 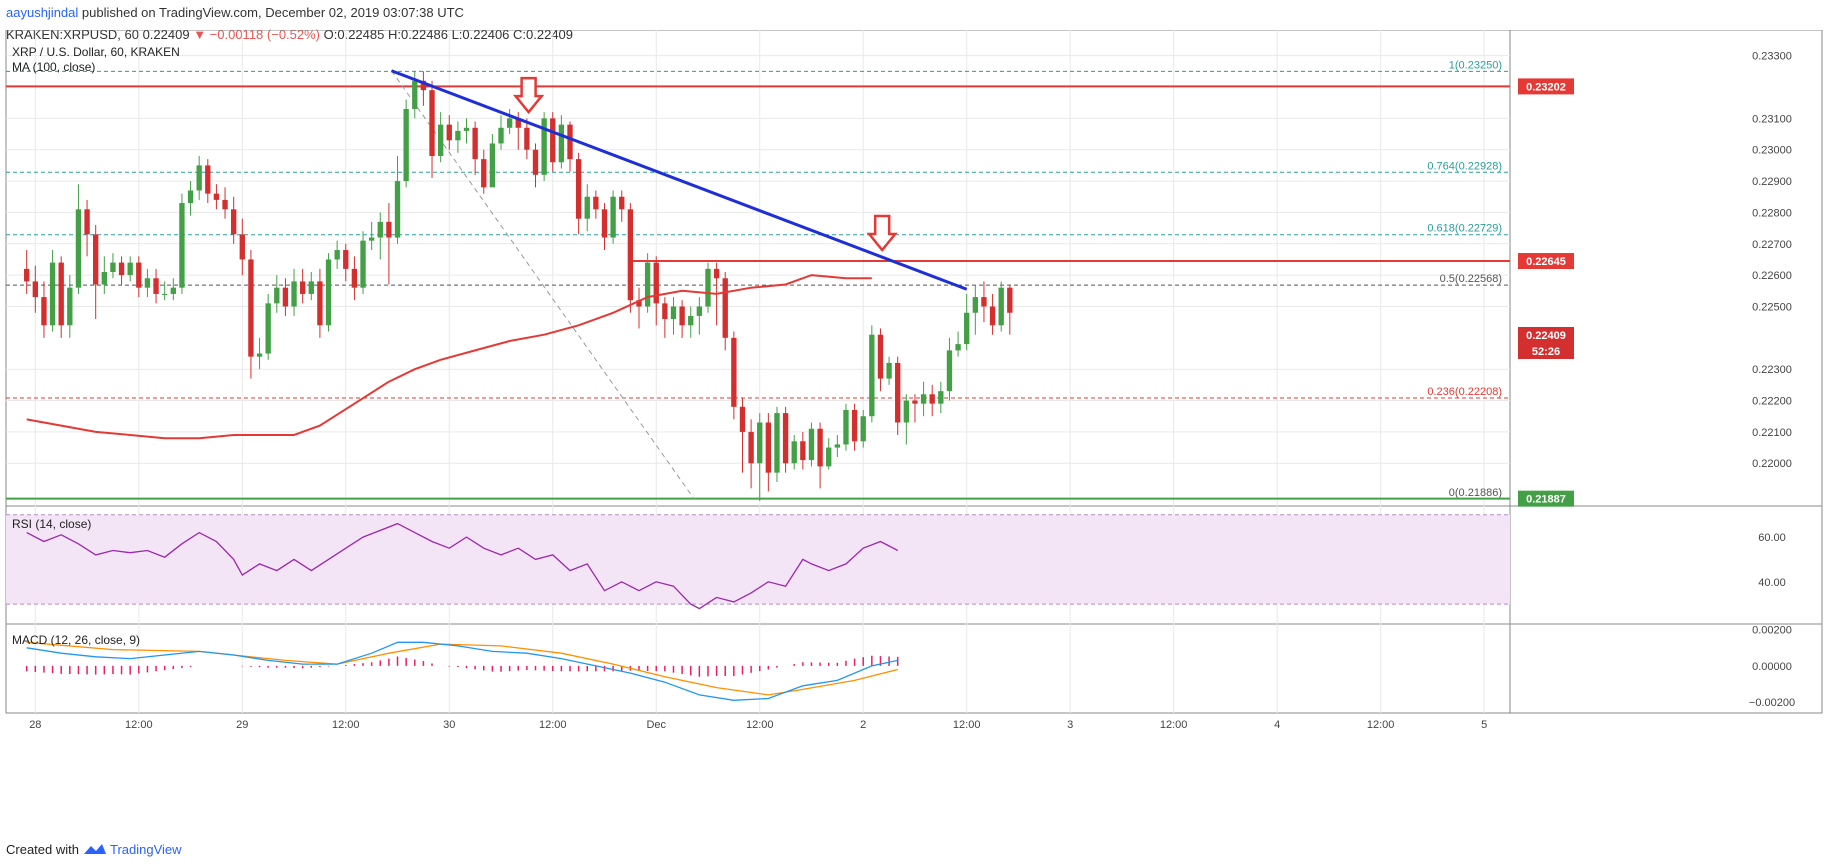 What do you see at coordinates (1471, 279) in the screenshot?
I see `fib-level-label: 0.5(0.22568)` at bounding box center [1471, 279].